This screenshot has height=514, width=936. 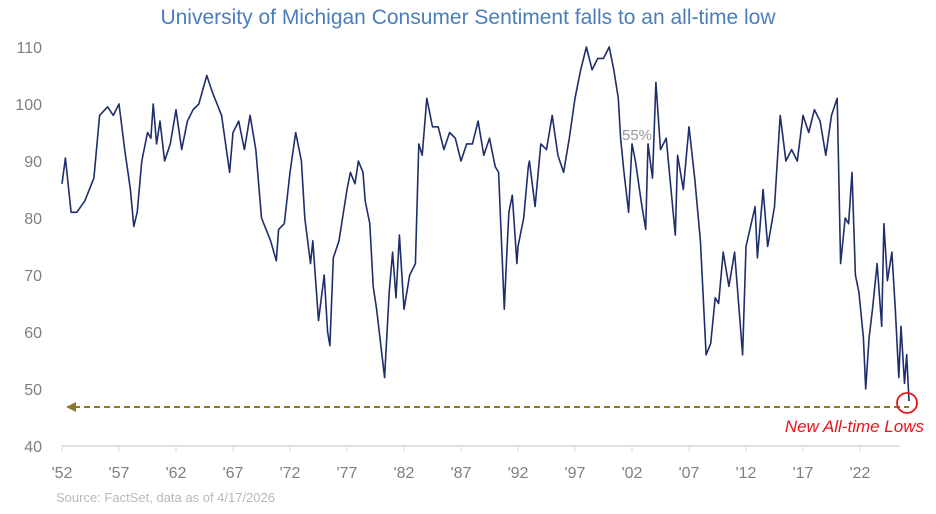 What do you see at coordinates (637, 135) in the screenshot?
I see `stray-label: 55%` at bounding box center [637, 135].